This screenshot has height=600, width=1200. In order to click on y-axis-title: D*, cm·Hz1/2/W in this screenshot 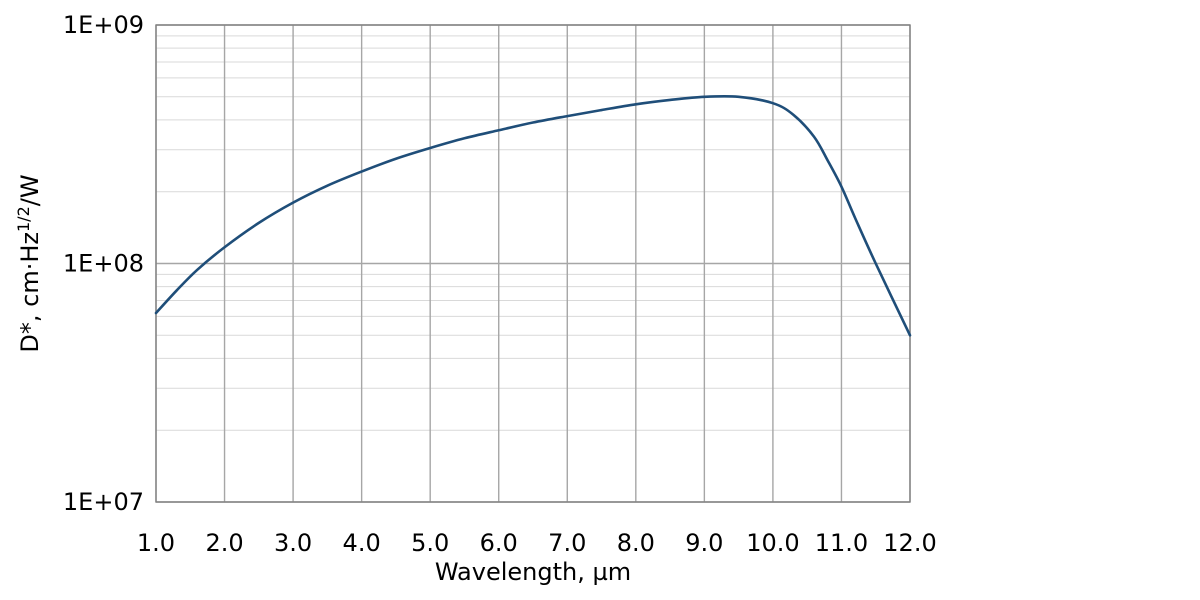, I will do `click(29, 263)`.